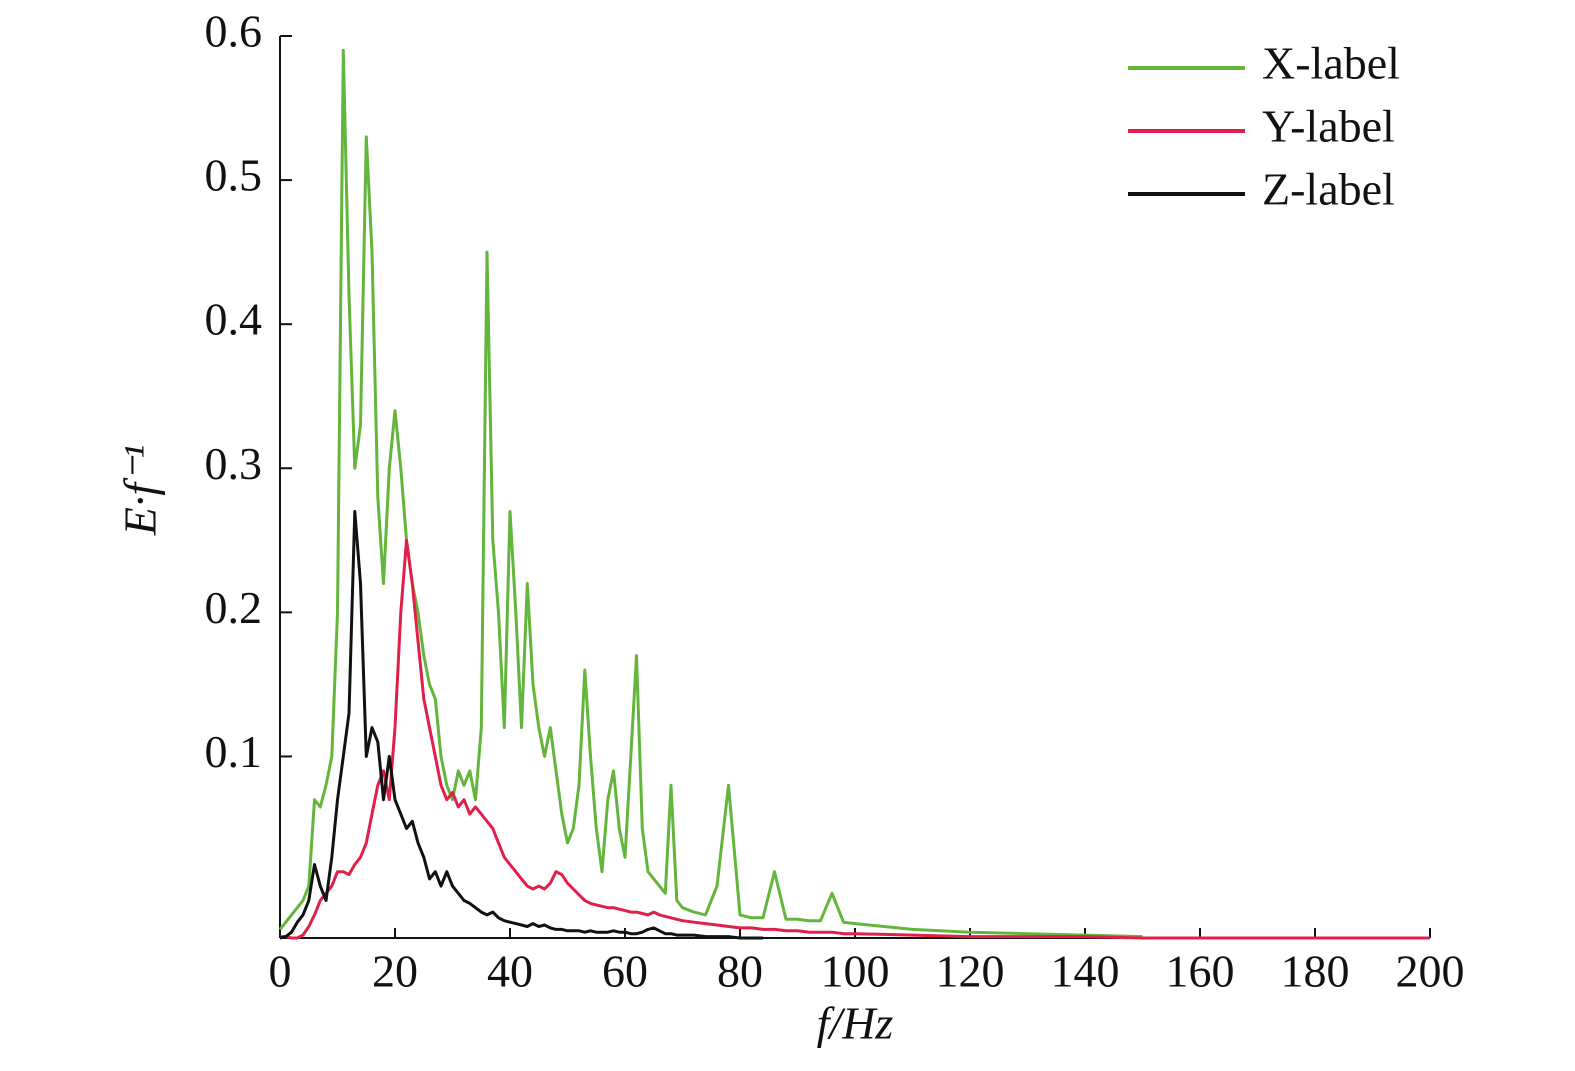  Describe the element at coordinates (234, 463) in the screenshot. I see `y-tick-label: 0.3` at that location.